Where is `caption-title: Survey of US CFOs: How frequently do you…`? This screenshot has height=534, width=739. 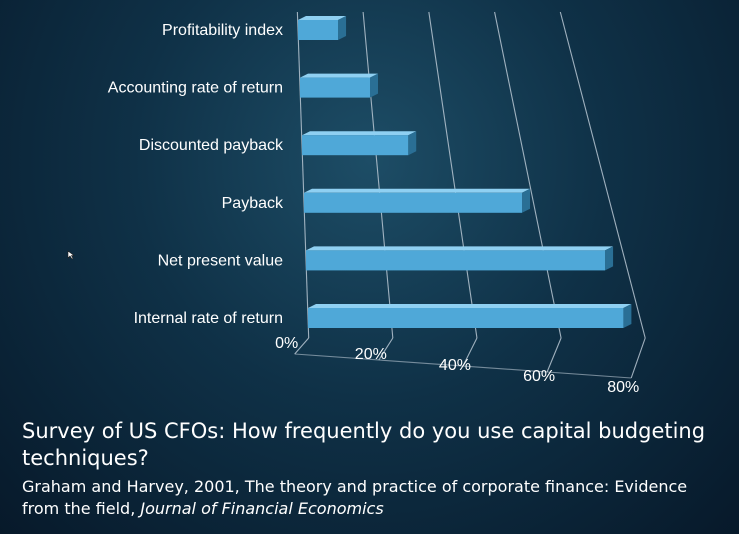 caption-title: Survey of US CFOs: How frequently do you… is located at coordinates (364, 444).